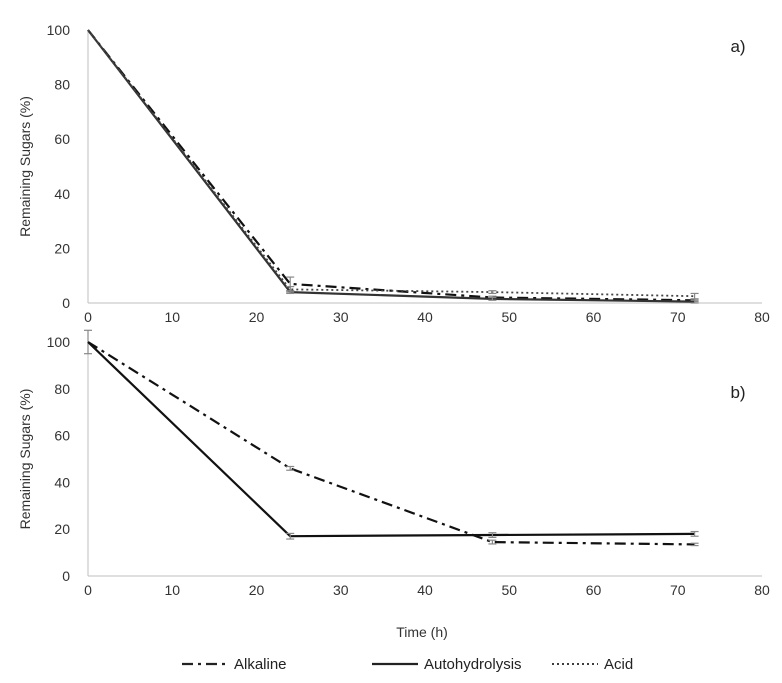  What do you see at coordinates (618, 664) in the screenshot?
I see `legend-label: Acid` at bounding box center [618, 664].